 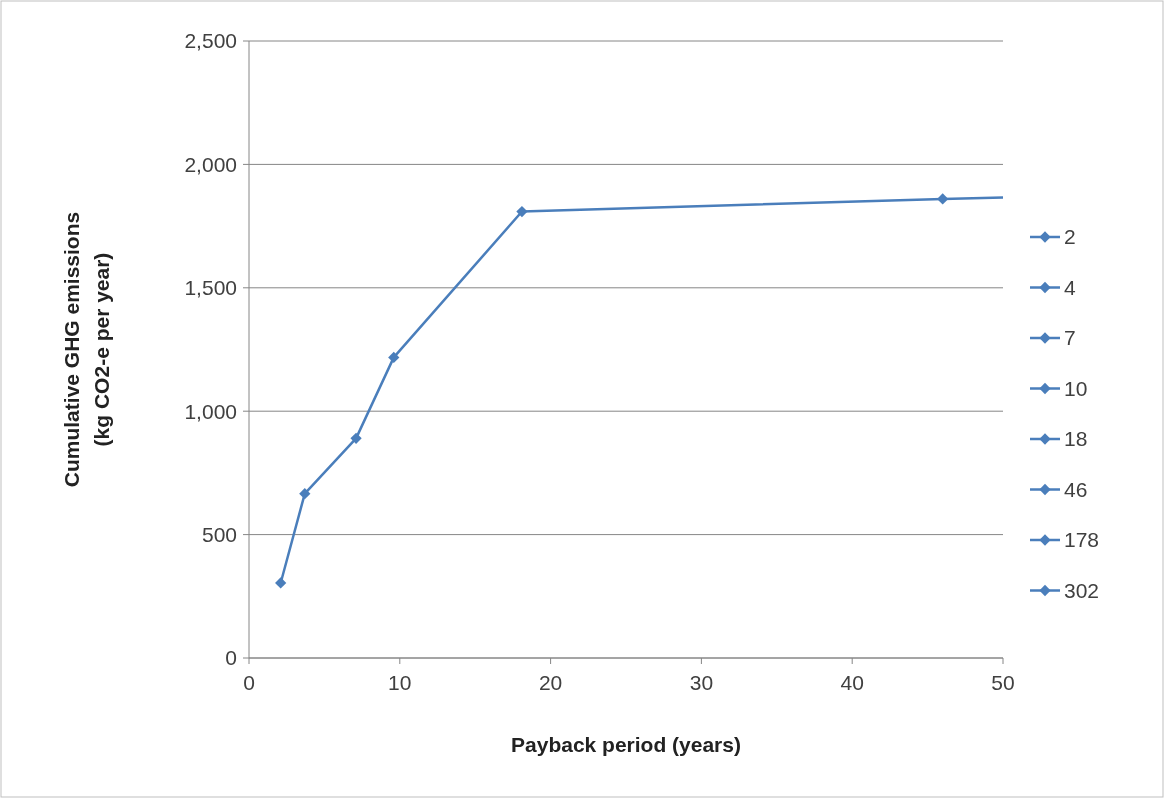 What do you see at coordinates (249, 682) in the screenshot?
I see `x-tick-label: 0` at bounding box center [249, 682].